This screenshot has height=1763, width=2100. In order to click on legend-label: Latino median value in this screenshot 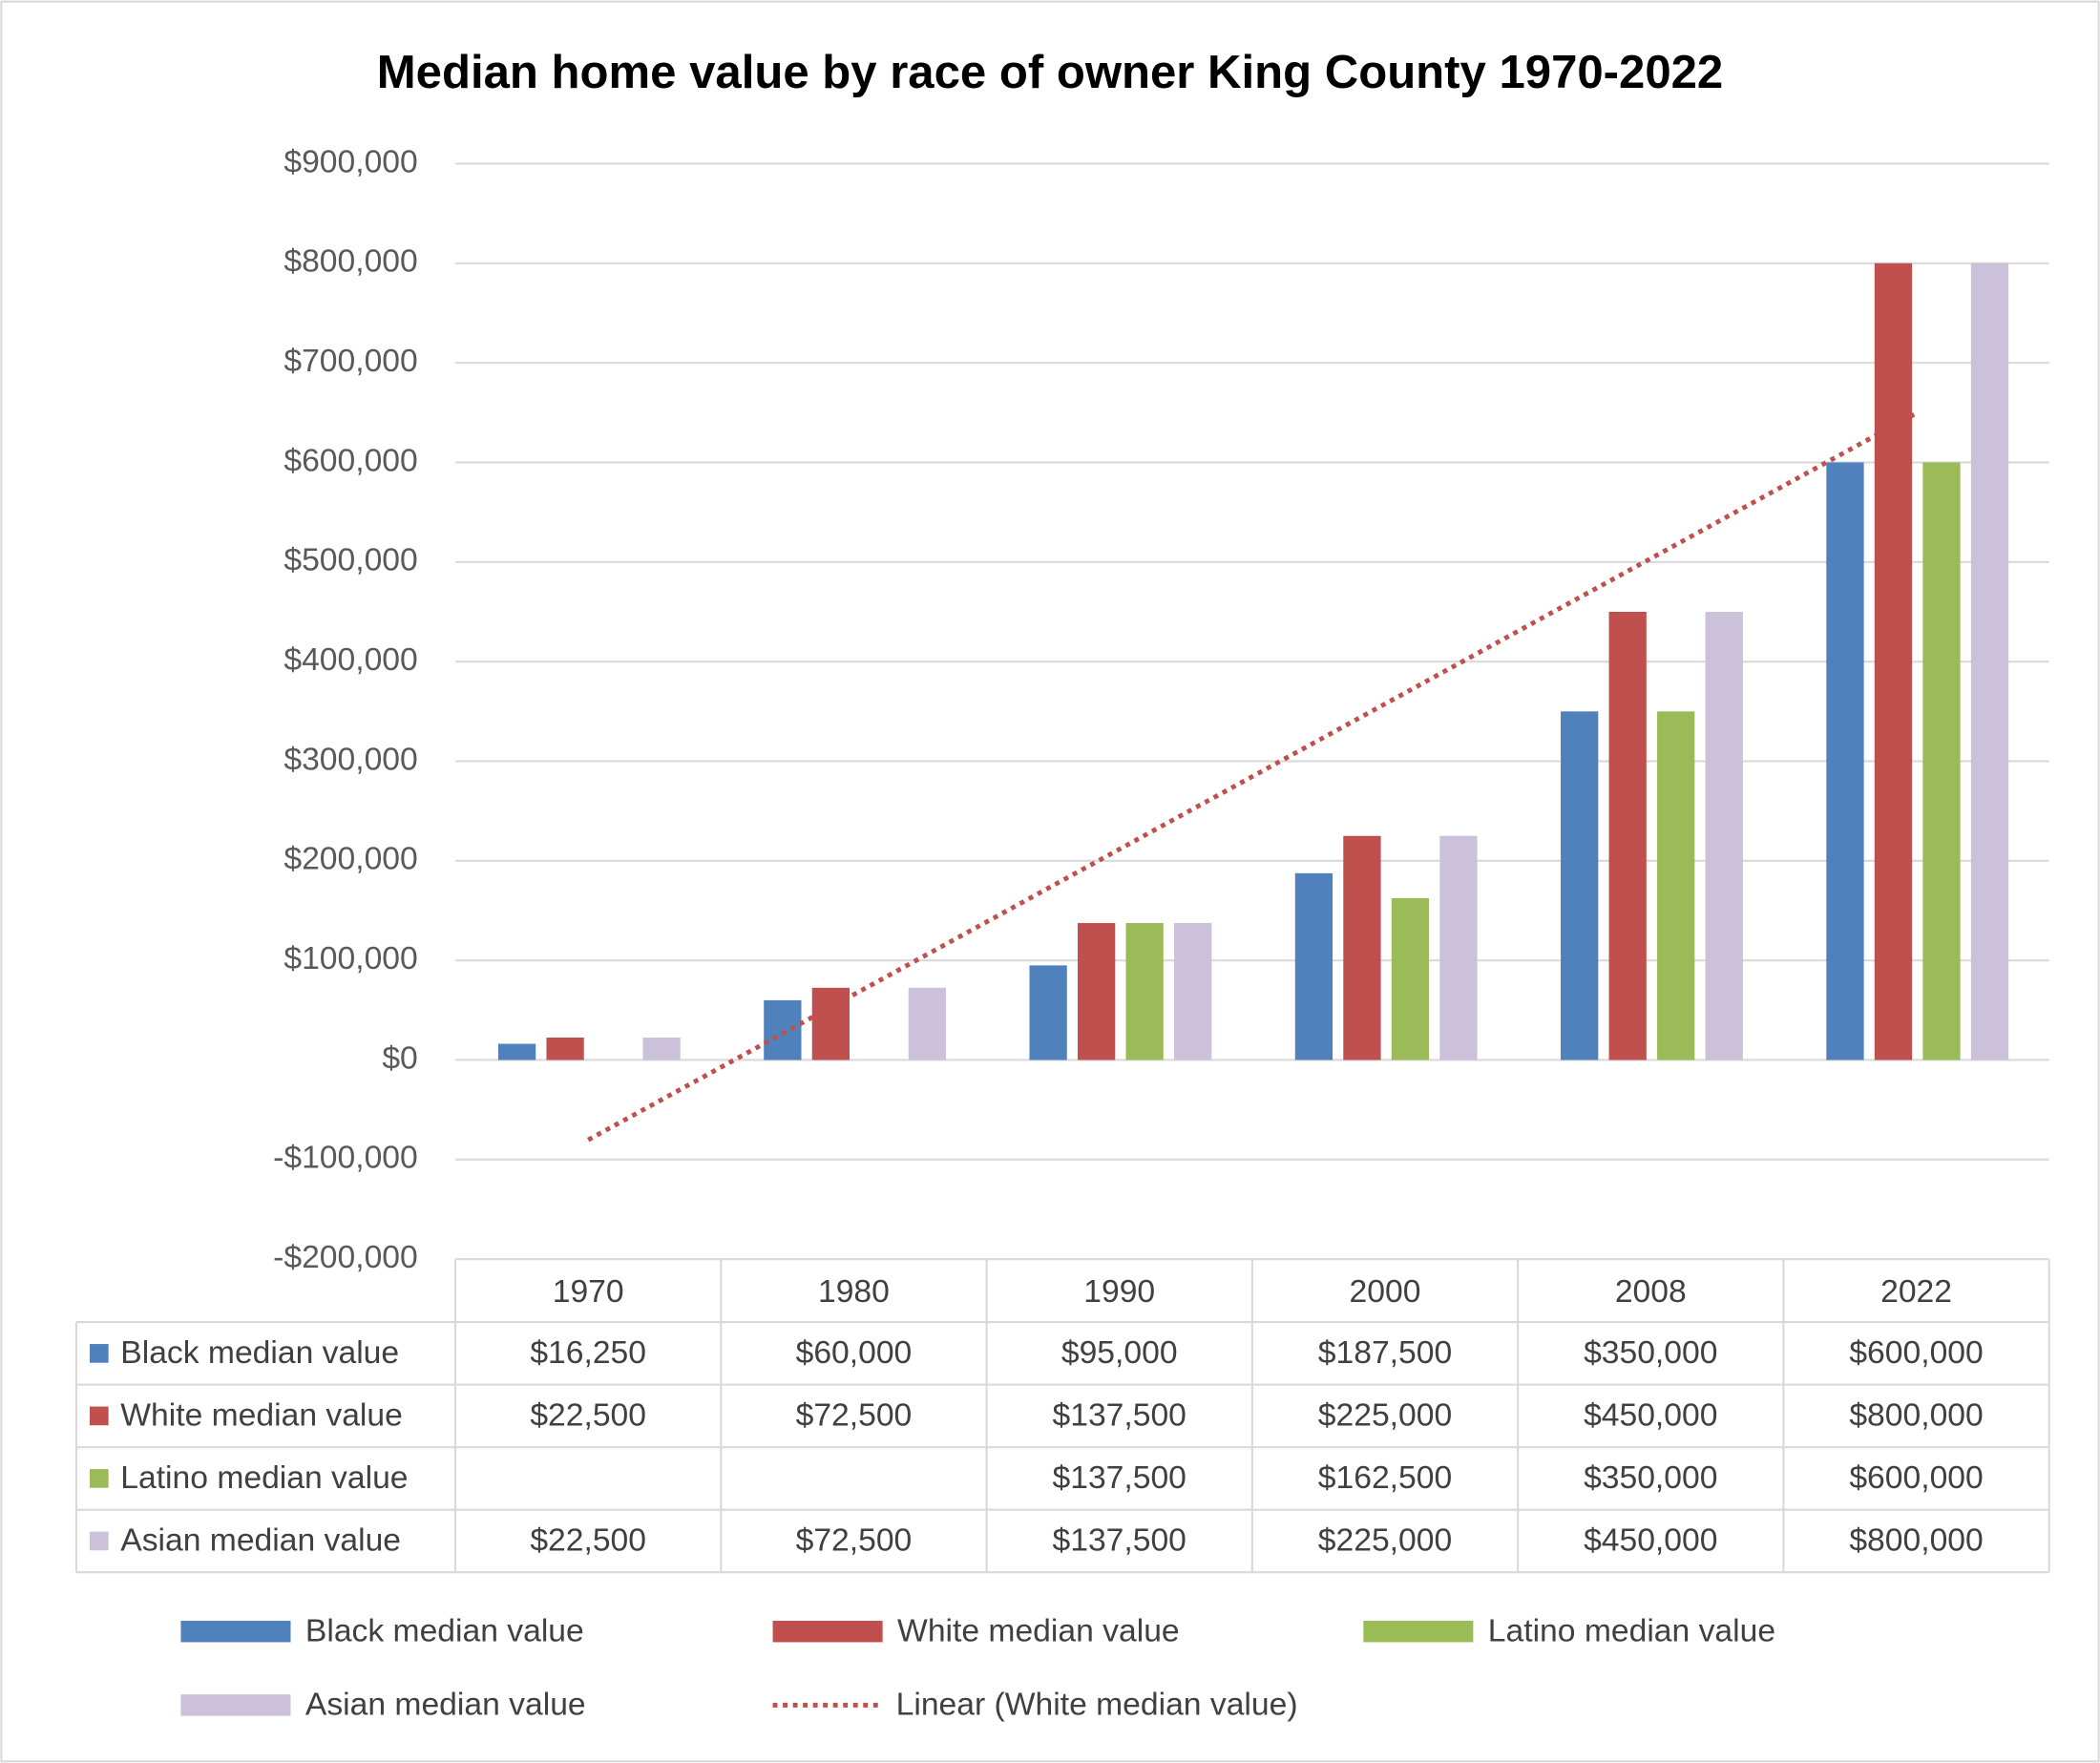, I will do `click(1632, 1631)`.